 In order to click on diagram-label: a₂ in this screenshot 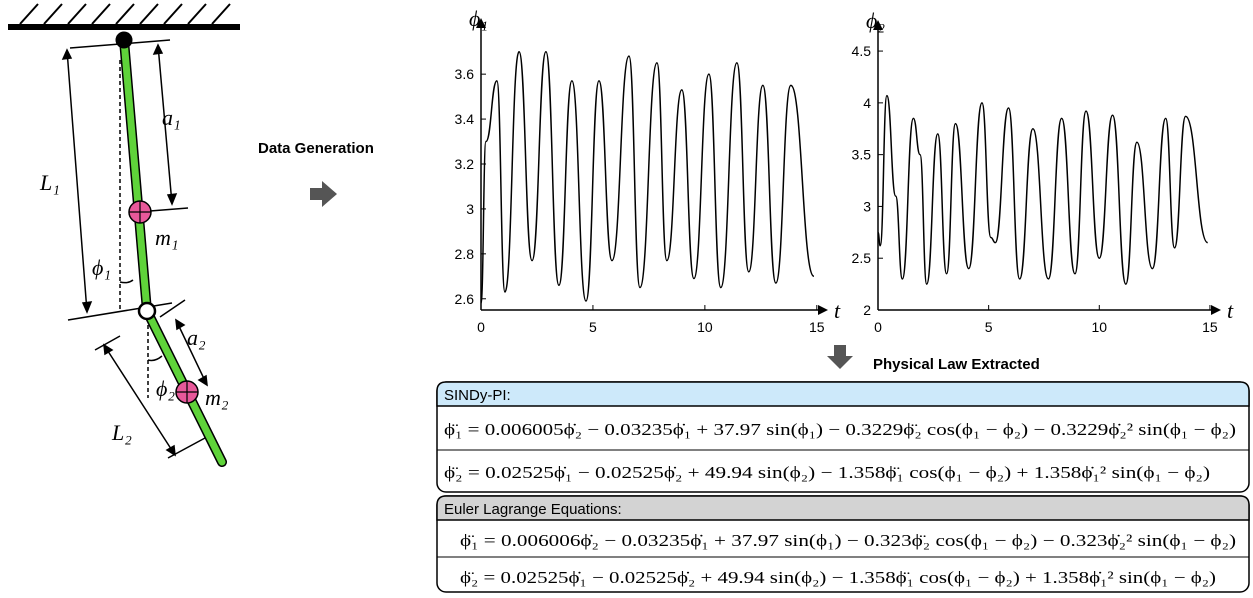, I will do `click(196, 337)`.